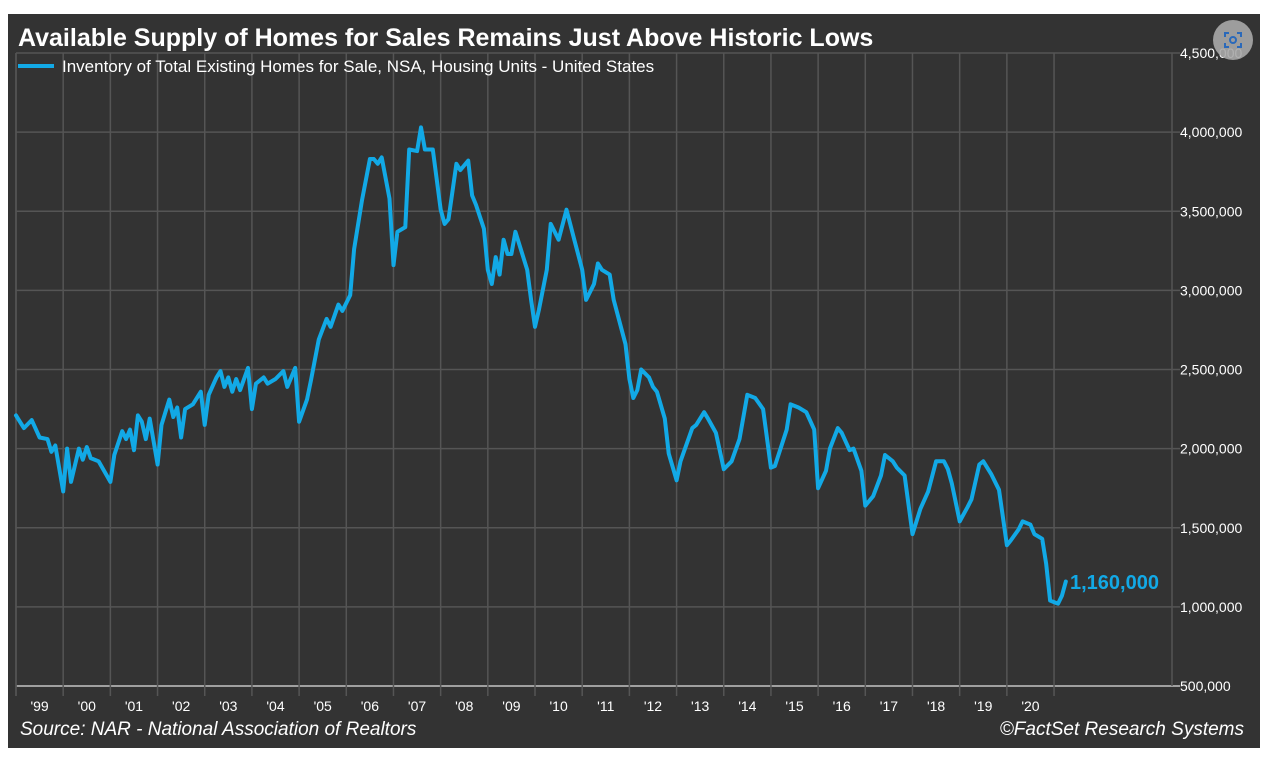 The height and width of the screenshot is (759, 1273). Describe the element at coordinates (794, 706) in the screenshot. I see `x-tick-label: '15` at that location.